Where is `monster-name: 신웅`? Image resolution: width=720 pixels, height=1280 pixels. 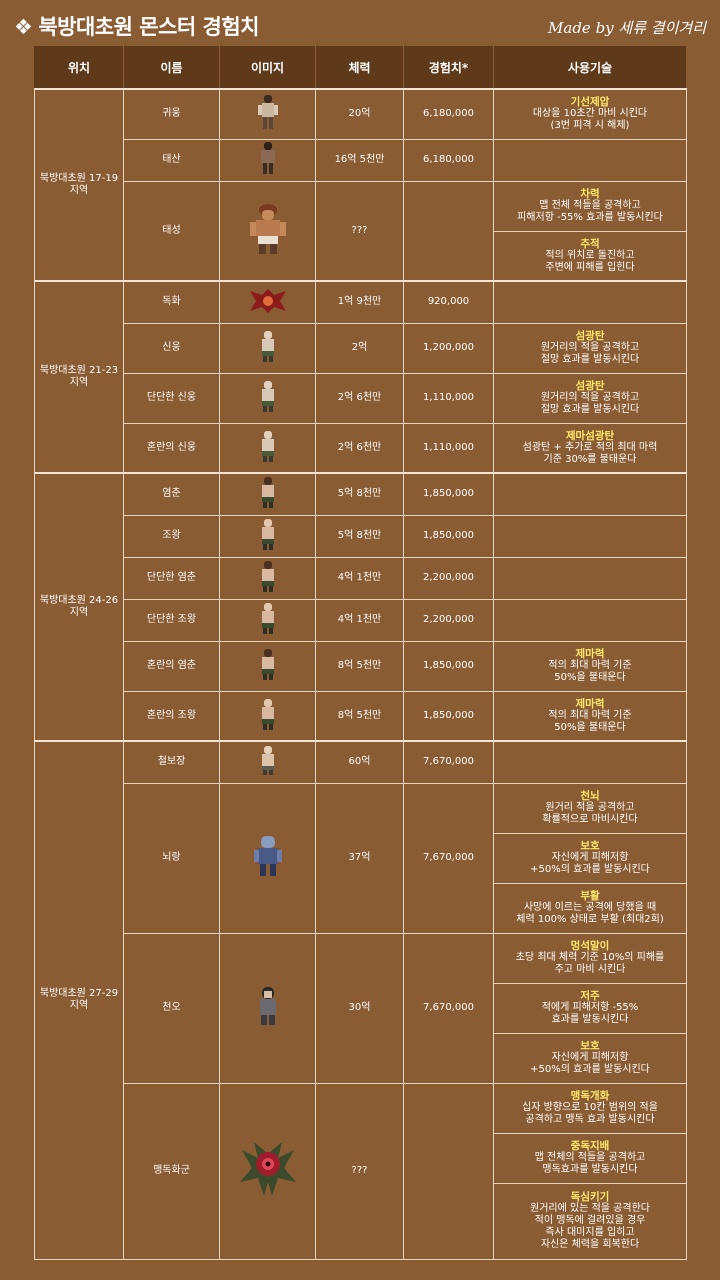 monster-name: 신웅 is located at coordinates (171, 348).